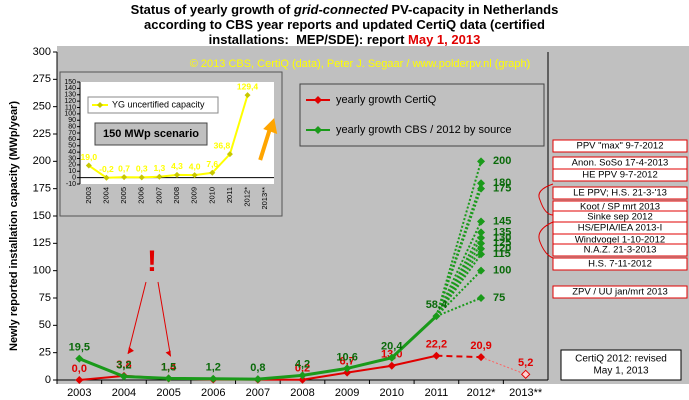 The width and height of the screenshot is (689, 400). Describe the element at coordinates (318, 130) in the screenshot. I see `legend-marker` at that location.